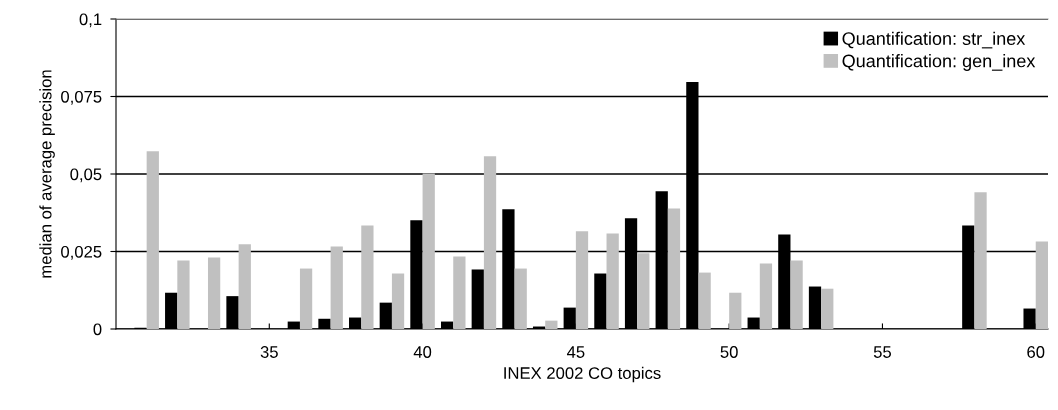 This screenshot has width=1058, height=410. What do you see at coordinates (729, 352) in the screenshot?
I see `x-tick-label: 50` at bounding box center [729, 352].